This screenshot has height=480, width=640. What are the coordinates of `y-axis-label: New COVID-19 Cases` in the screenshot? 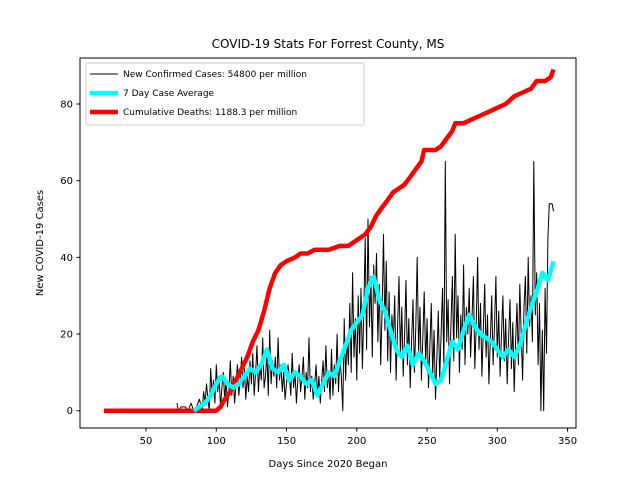 It's located at (40, 243).